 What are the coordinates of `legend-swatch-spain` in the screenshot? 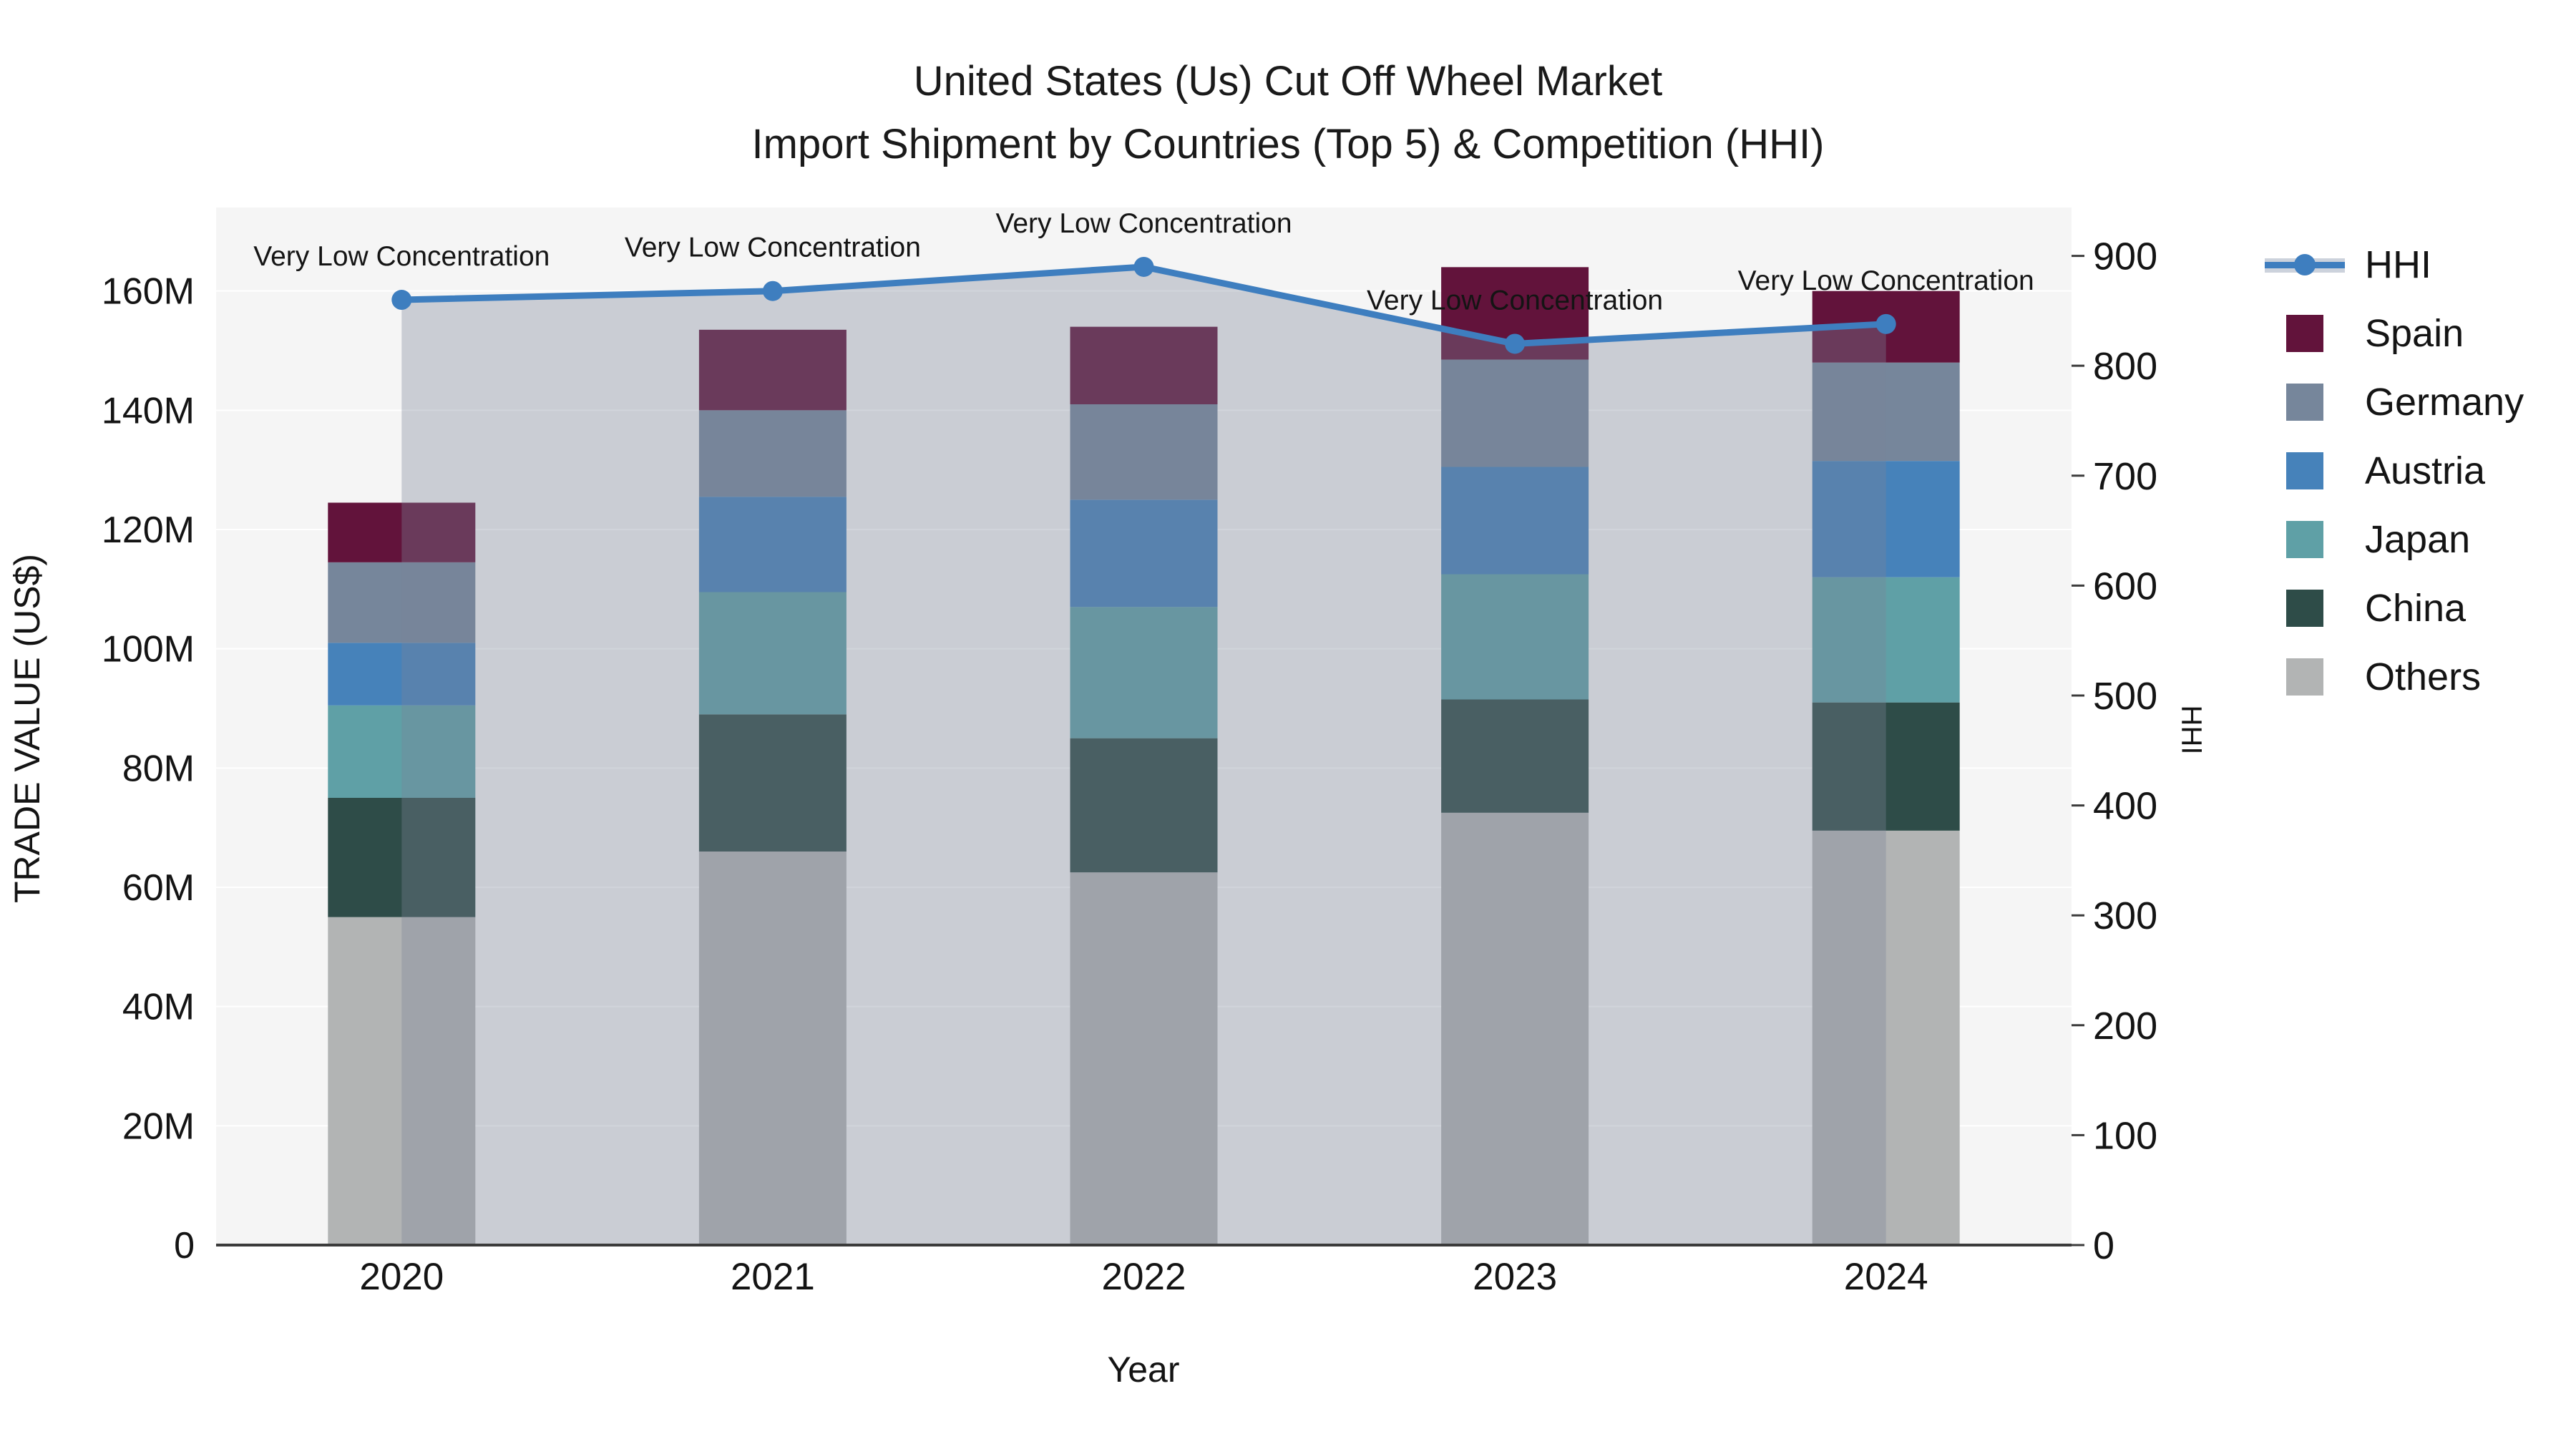 It's located at (2304, 333).